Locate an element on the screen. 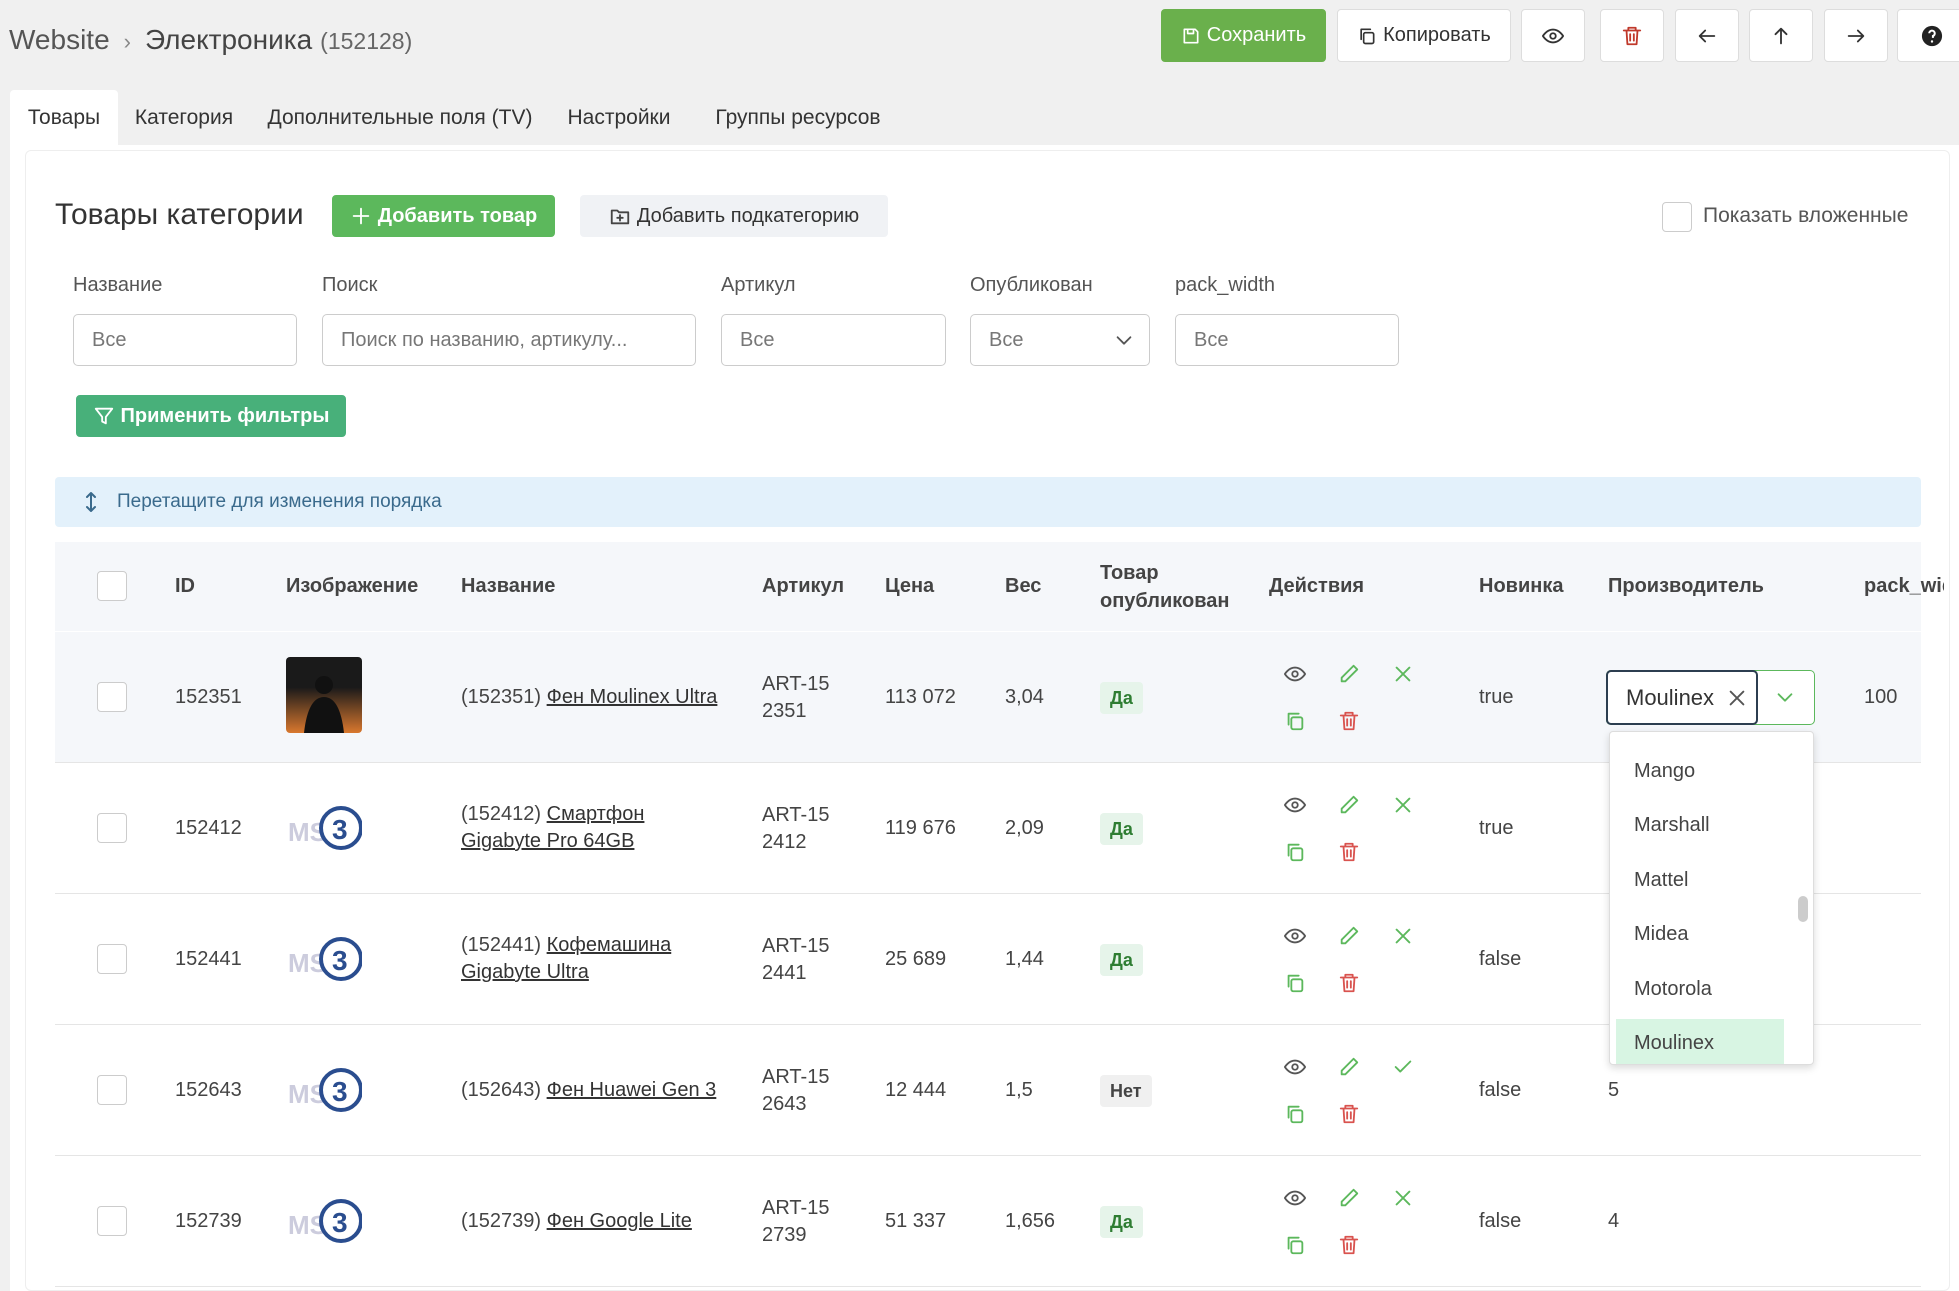  column-header: Цена is located at coordinates (910, 586).